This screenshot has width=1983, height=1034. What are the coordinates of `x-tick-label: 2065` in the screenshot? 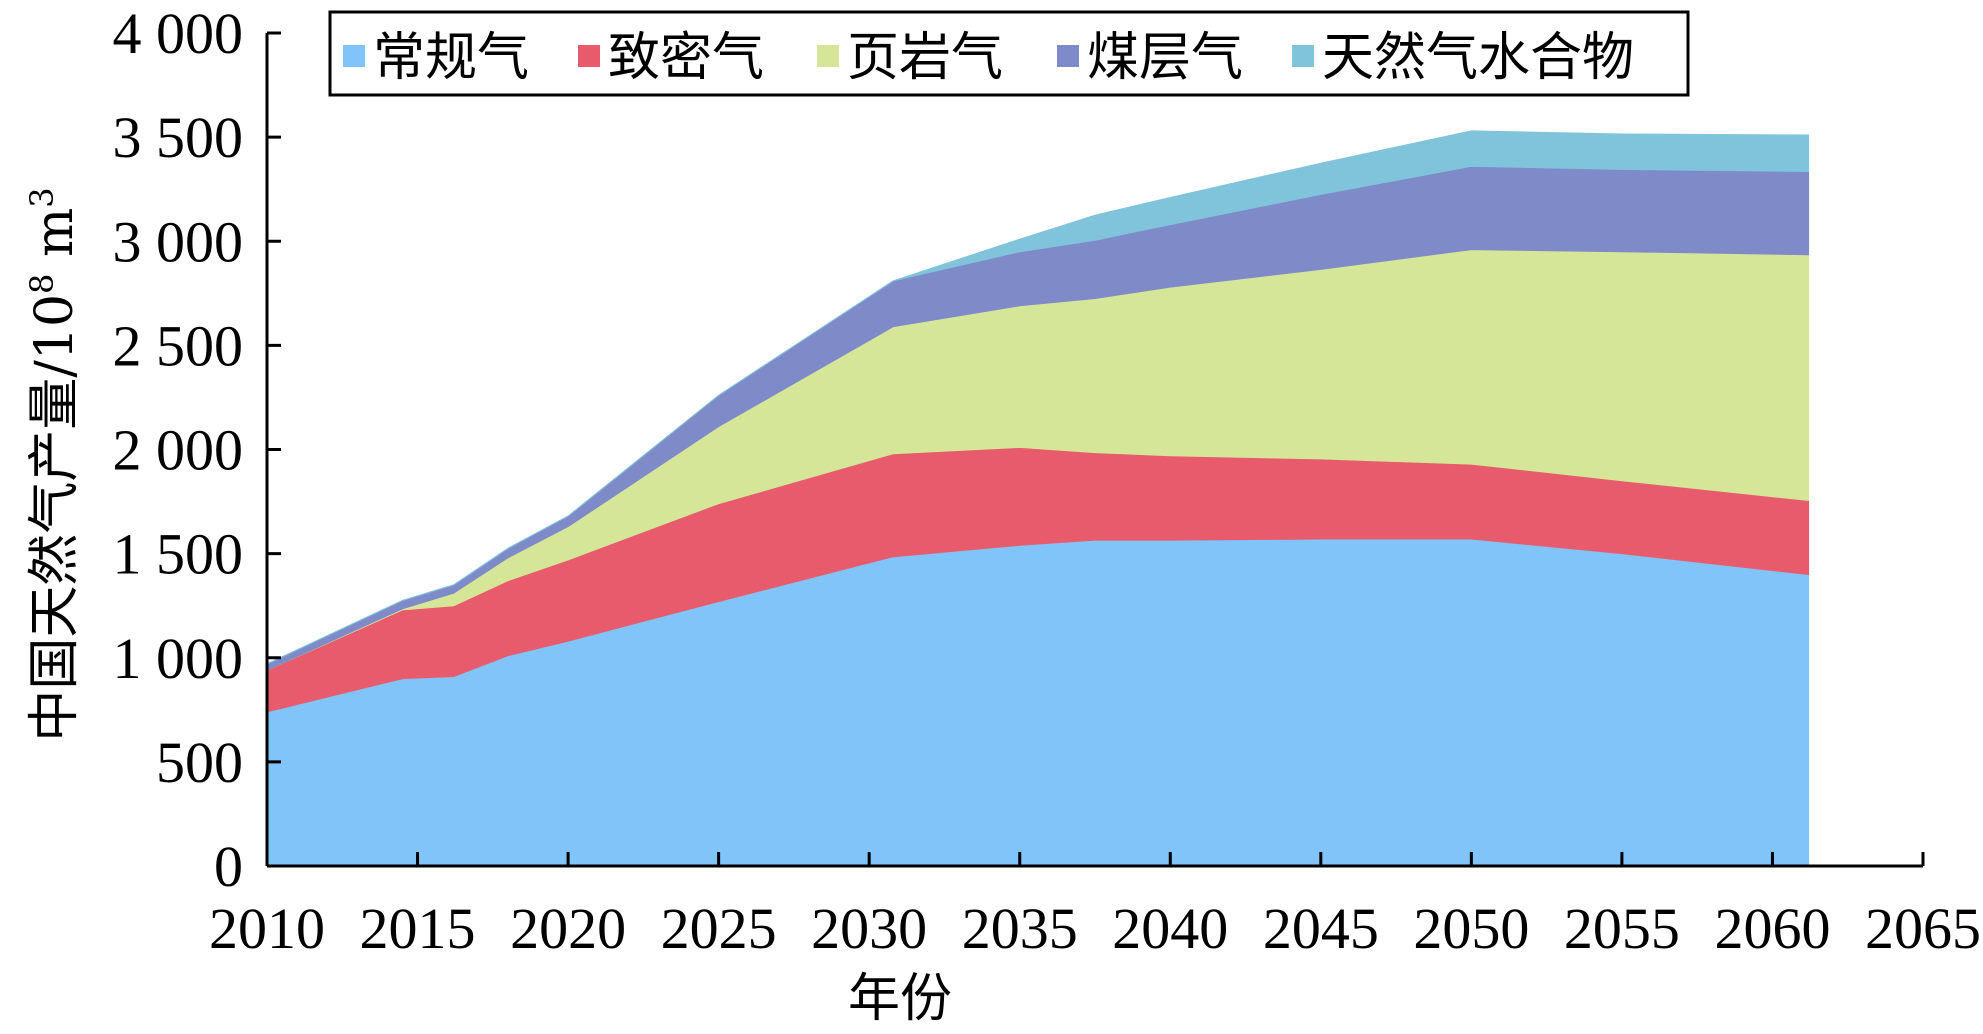 It's located at (1923, 928).